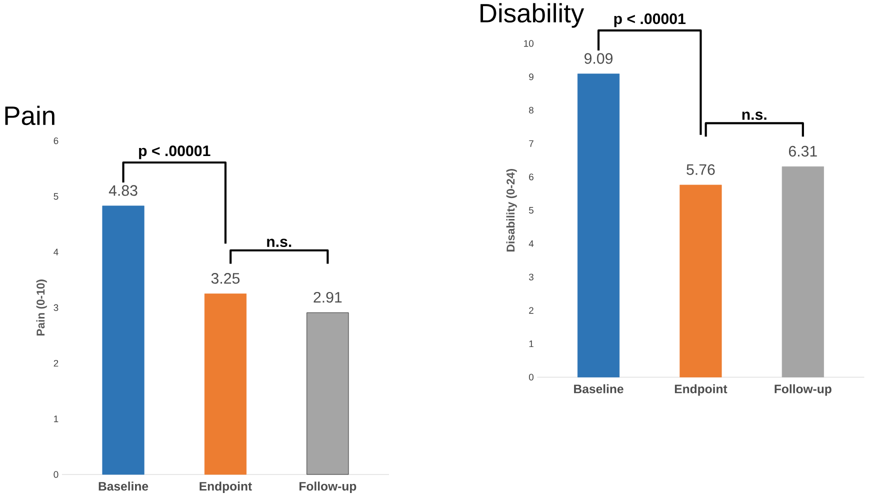  Describe the element at coordinates (532, 15) in the screenshot. I see `chart-title: Disability` at that location.